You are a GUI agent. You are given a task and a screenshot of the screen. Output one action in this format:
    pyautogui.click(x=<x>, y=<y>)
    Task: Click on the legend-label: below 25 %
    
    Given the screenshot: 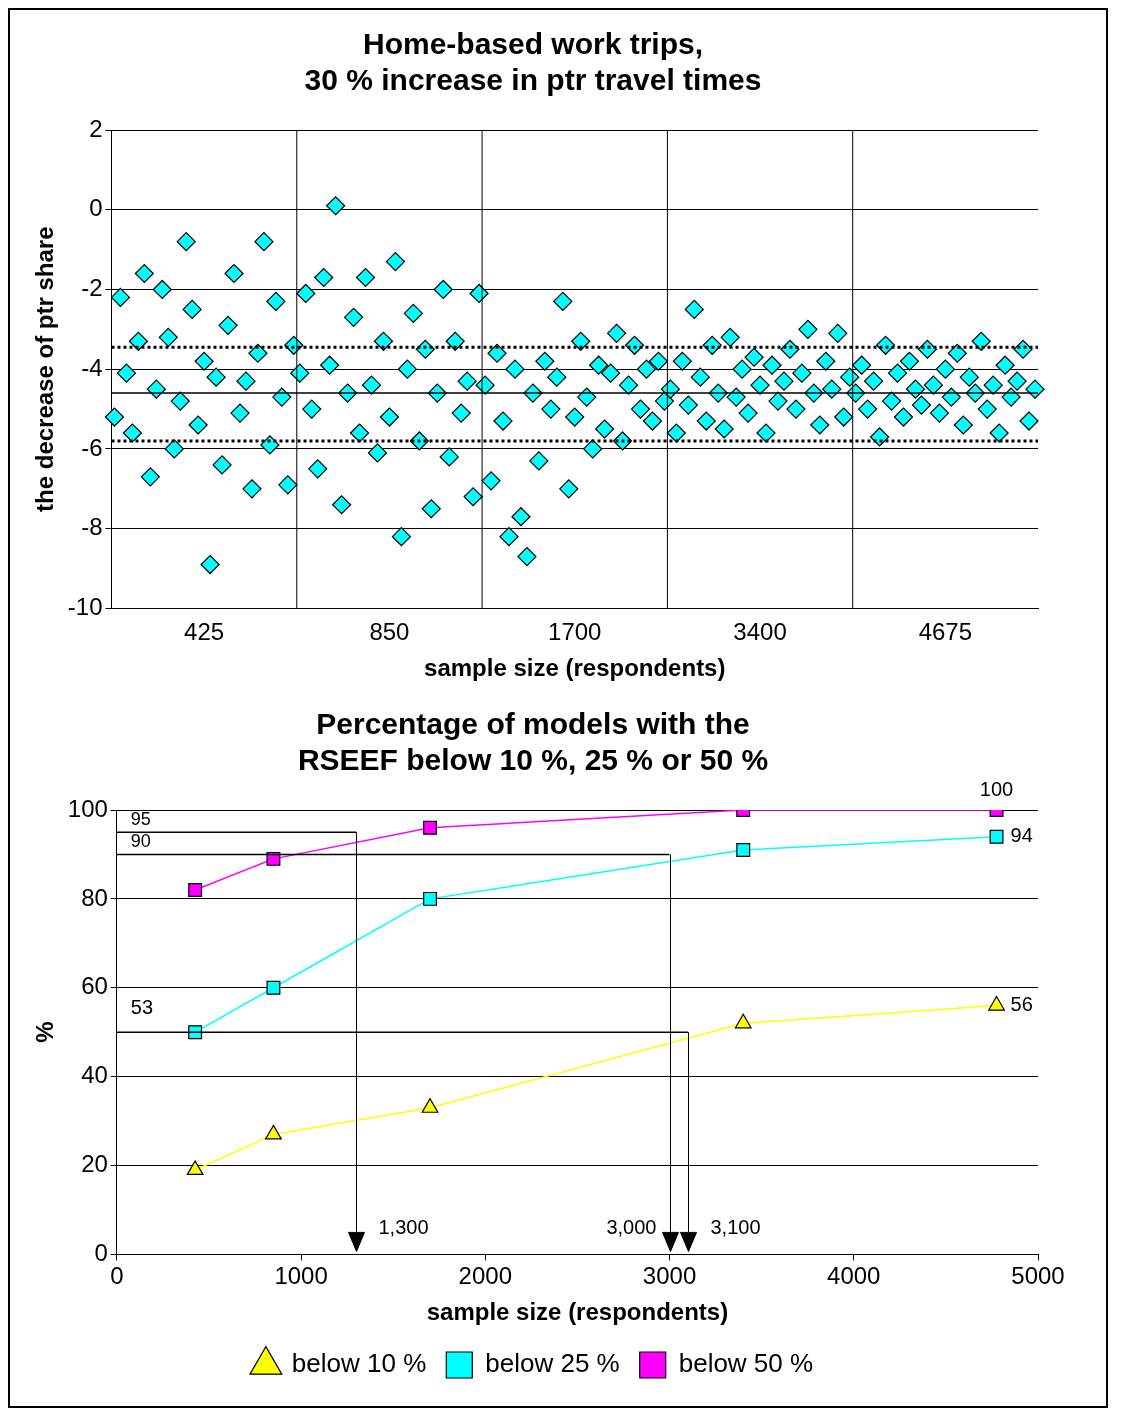 What is the action you would take?
    pyautogui.click(x=552, y=1363)
    